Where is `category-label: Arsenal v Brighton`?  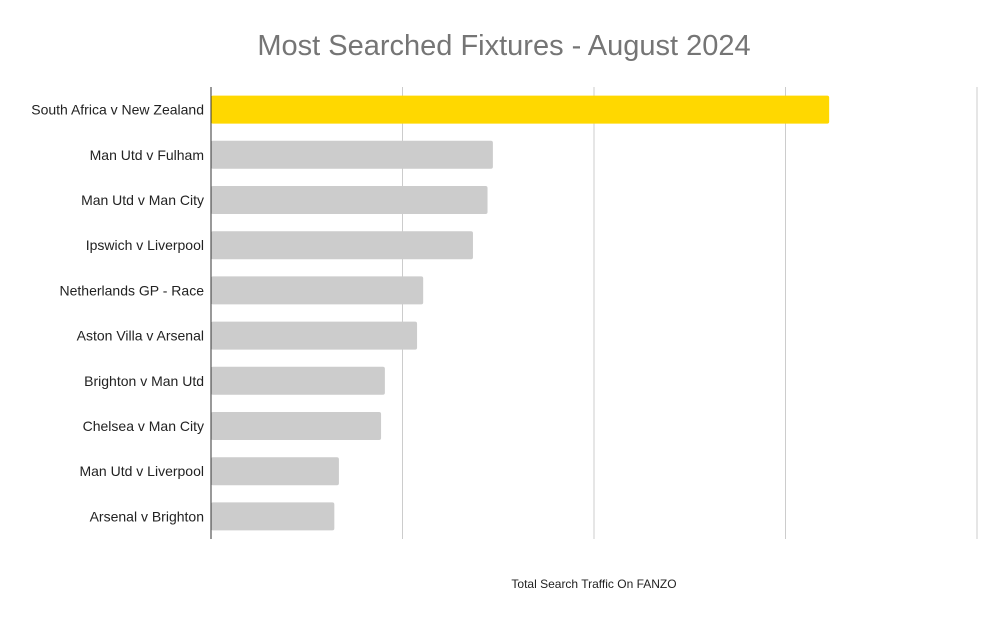
category-label: Arsenal v Brighton is located at coordinates (147, 516).